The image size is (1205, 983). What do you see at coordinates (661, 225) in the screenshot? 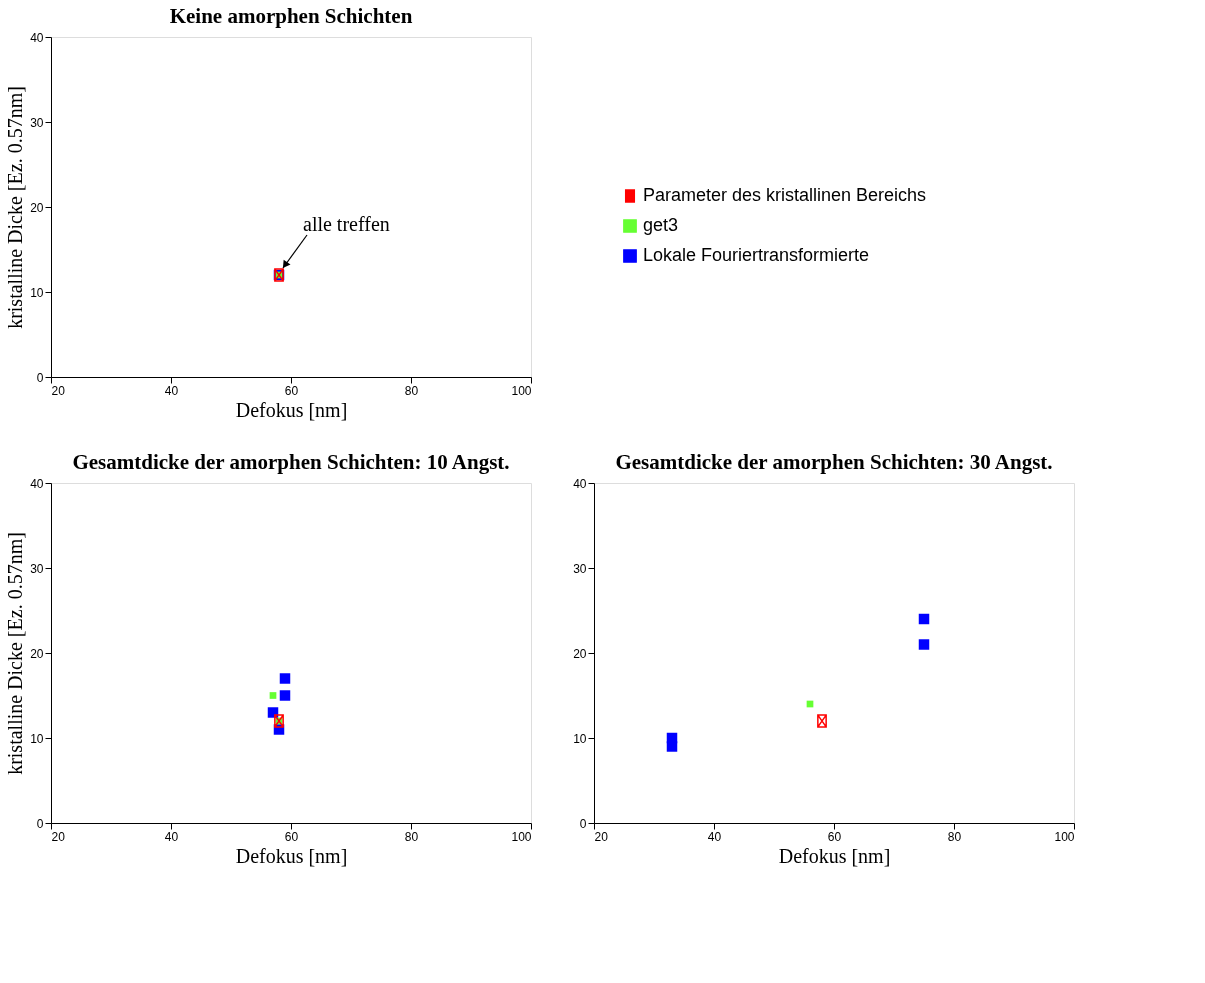
I see `legend-label: get3` at bounding box center [661, 225].